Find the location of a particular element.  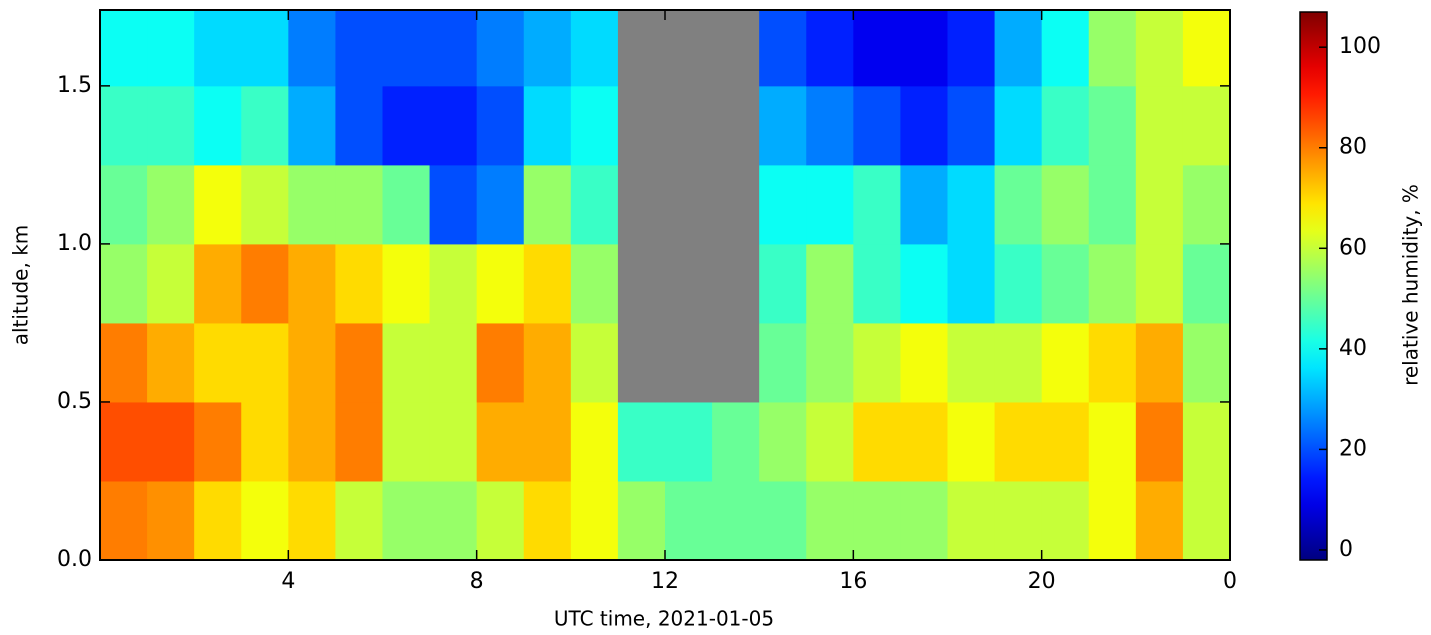

colorbar is located at coordinates (1313, 286).